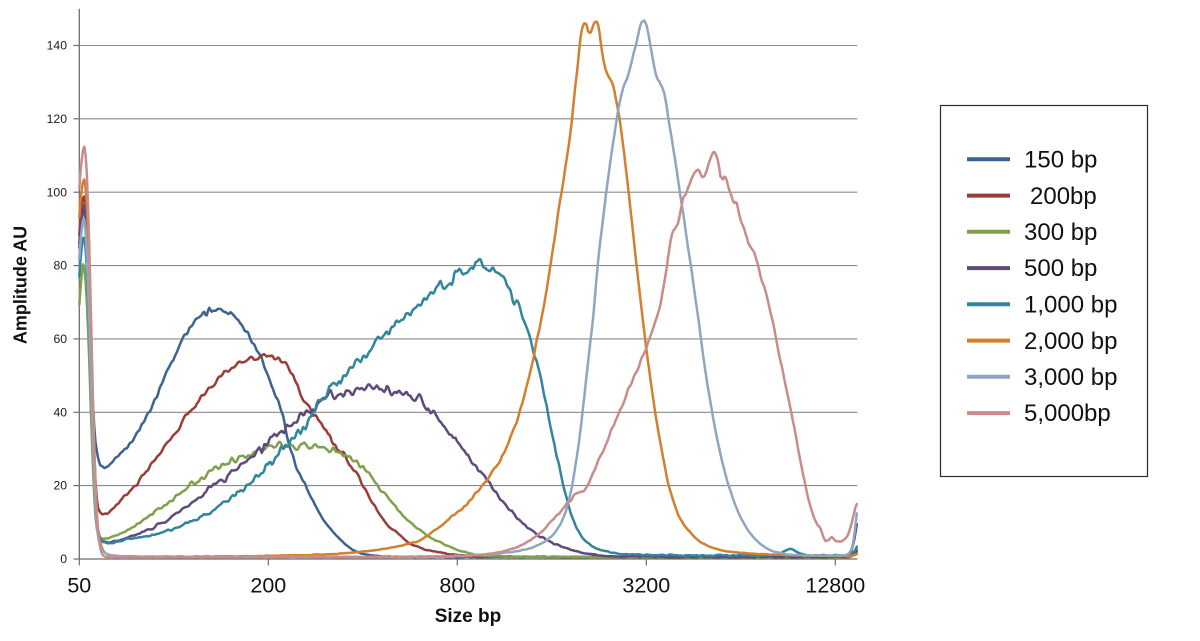 The image size is (1200, 641). What do you see at coordinates (1060, 268) in the screenshot?
I see `svg-text: 500 bp` at bounding box center [1060, 268].